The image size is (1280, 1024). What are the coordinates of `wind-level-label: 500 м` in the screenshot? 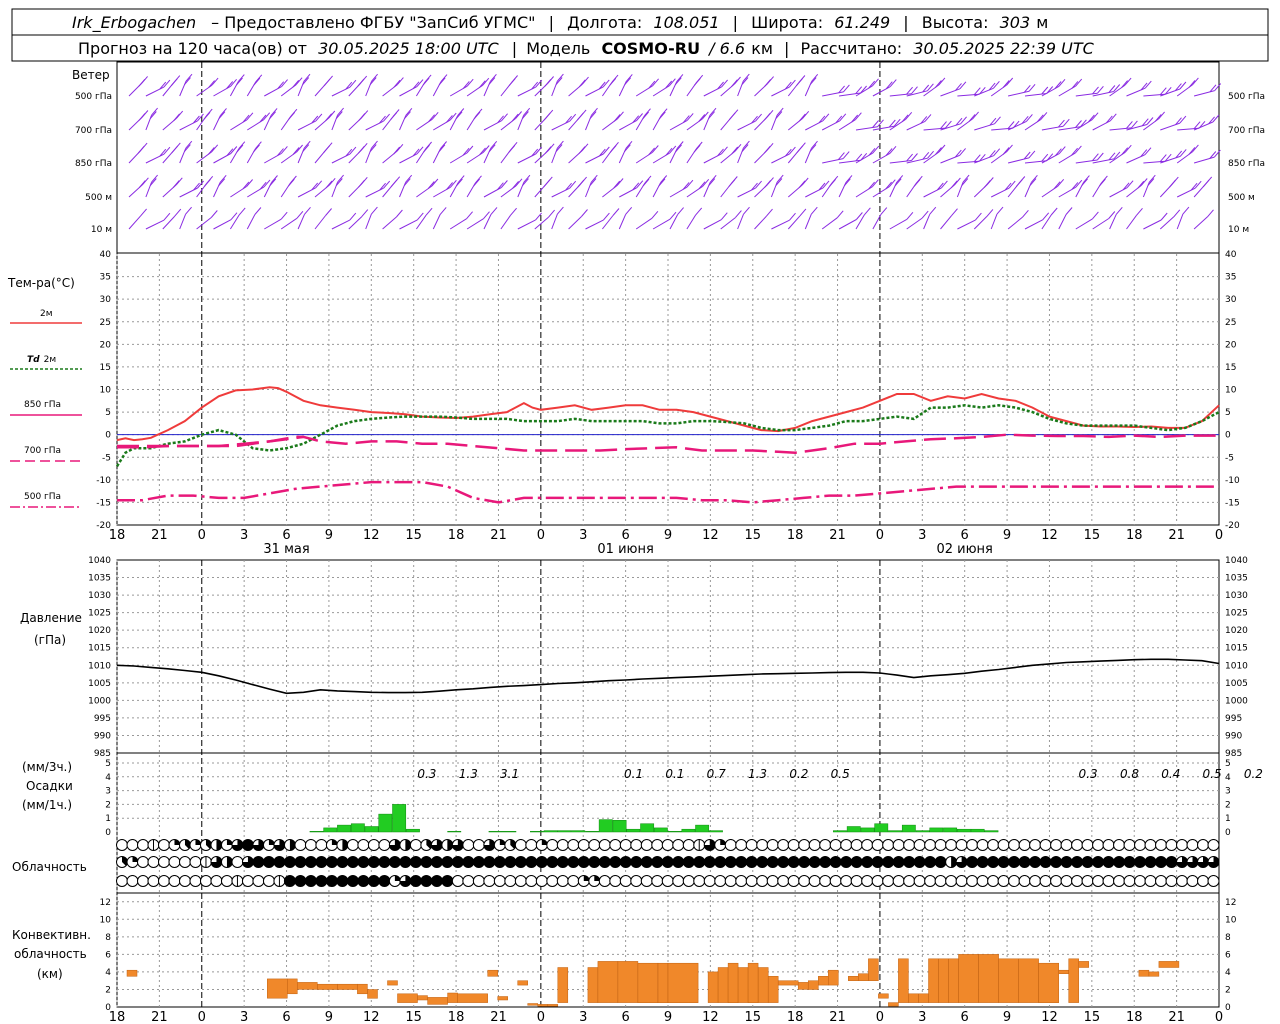 It's located at (1241, 198).